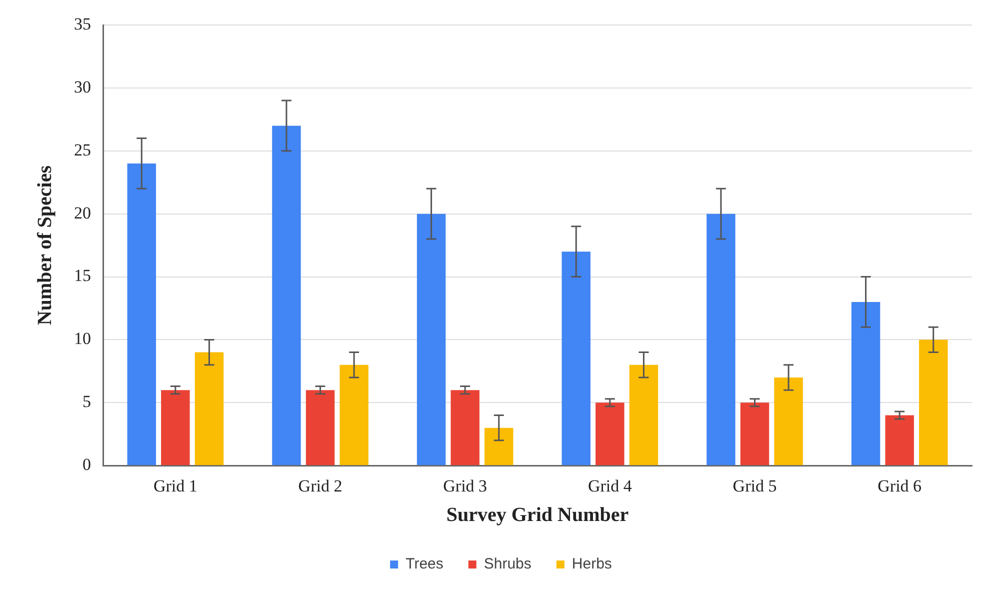 The width and height of the screenshot is (987, 592). Describe the element at coordinates (82, 24) in the screenshot. I see `y-tick-label: 35` at that location.